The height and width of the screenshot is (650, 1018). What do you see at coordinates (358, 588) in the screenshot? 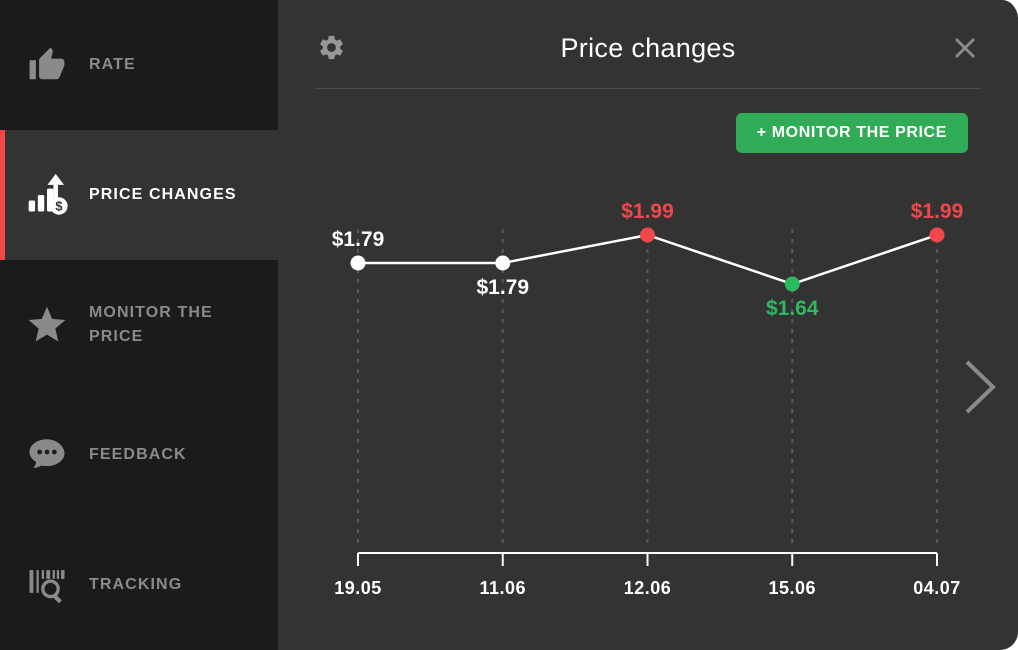
I see `x-axis-label: 19.05` at bounding box center [358, 588].